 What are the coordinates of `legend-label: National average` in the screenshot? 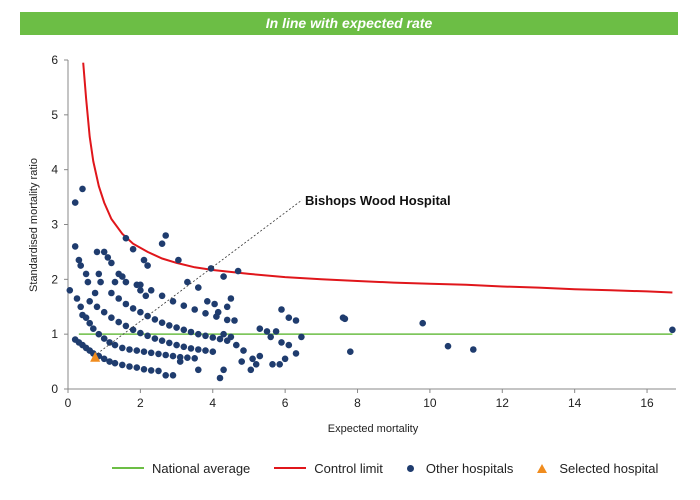 It's located at (201, 468).